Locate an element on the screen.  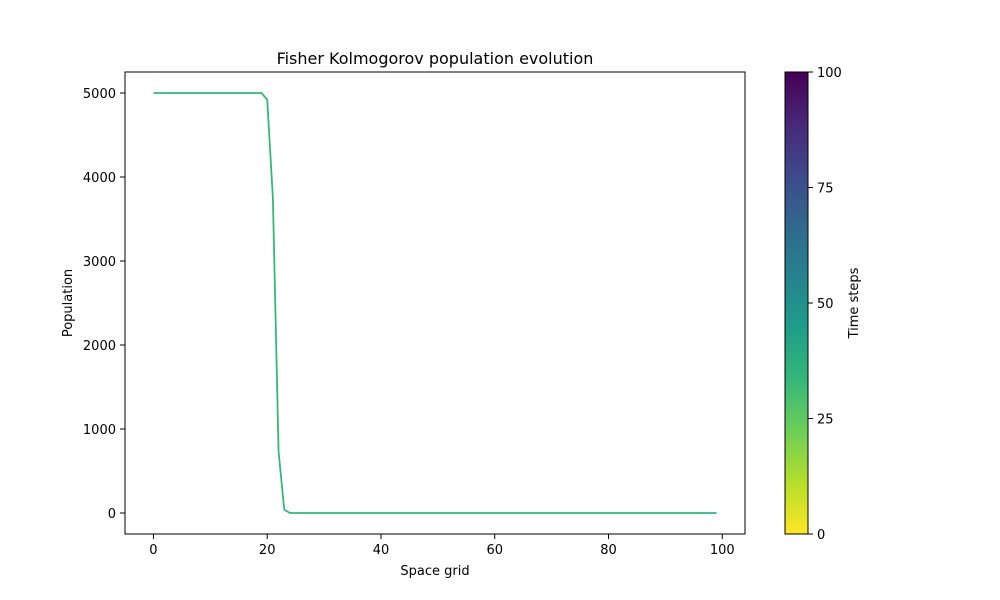
y-axis-label: Population is located at coordinates (68, 303).